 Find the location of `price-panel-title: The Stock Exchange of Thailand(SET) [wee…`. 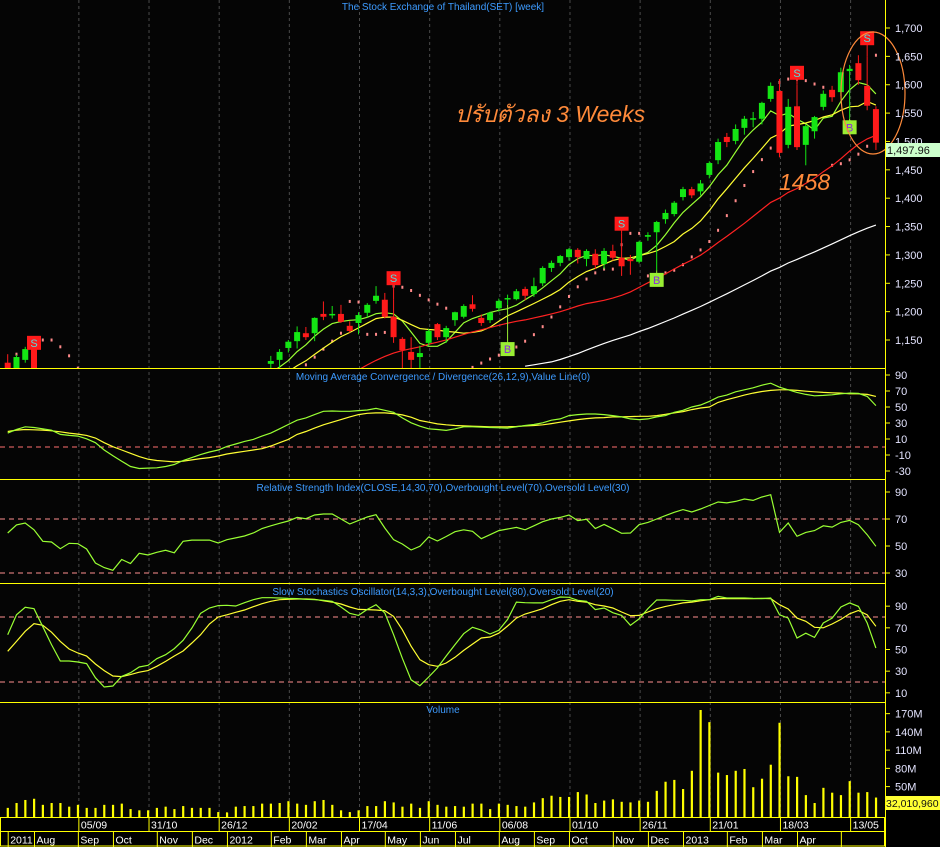

price-panel-title: The Stock Exchange of Thailand(SET) [wee… is located at coordinates (443, 7).